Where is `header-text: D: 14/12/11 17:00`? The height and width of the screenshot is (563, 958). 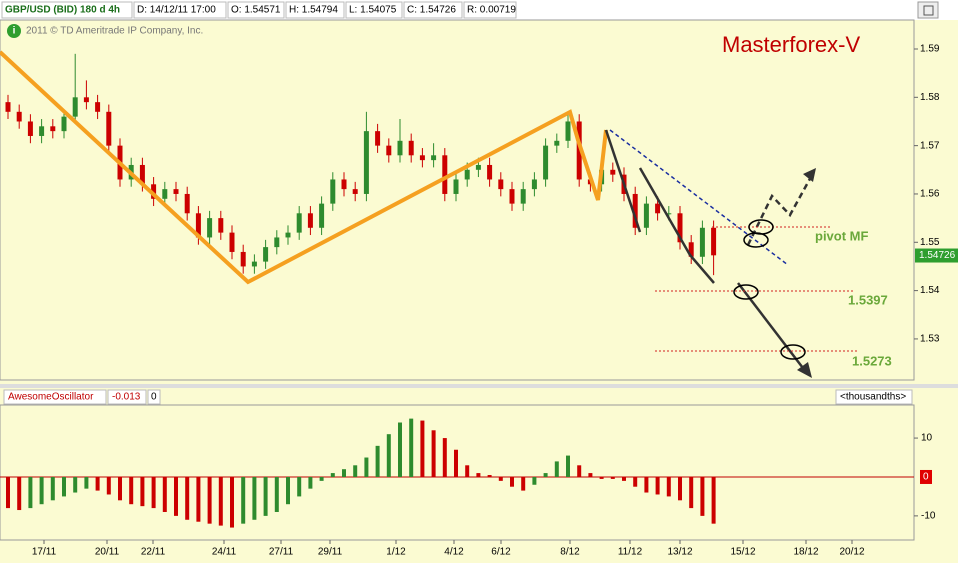 header-text: D: 14/12/11 17:00 is located at coordinates (176, 10).